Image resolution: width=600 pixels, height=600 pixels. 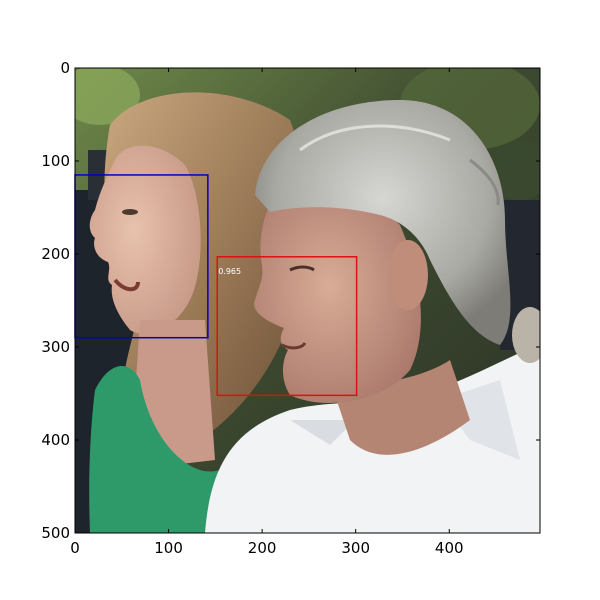 I want to click on y-tick-label: 0, so click(x=65, y=68).